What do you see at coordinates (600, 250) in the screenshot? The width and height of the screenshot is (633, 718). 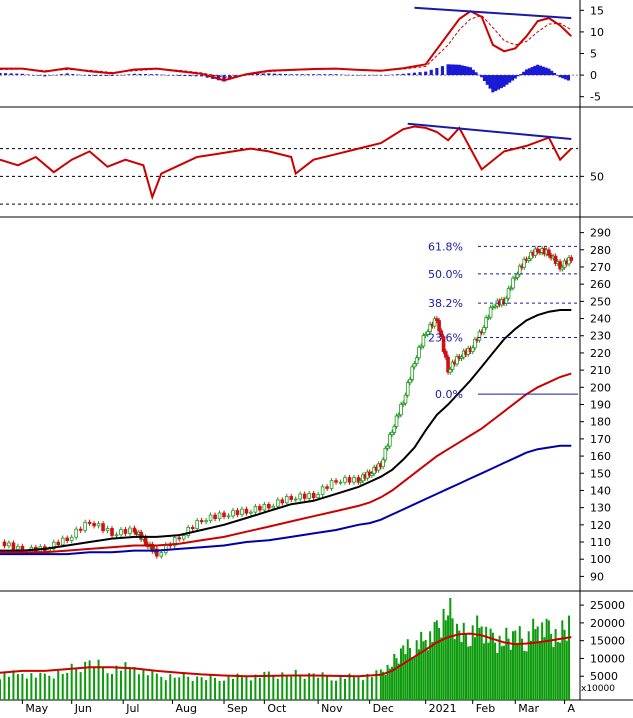 I see `y-tick-label: 280` at bounding box center [600, 250].